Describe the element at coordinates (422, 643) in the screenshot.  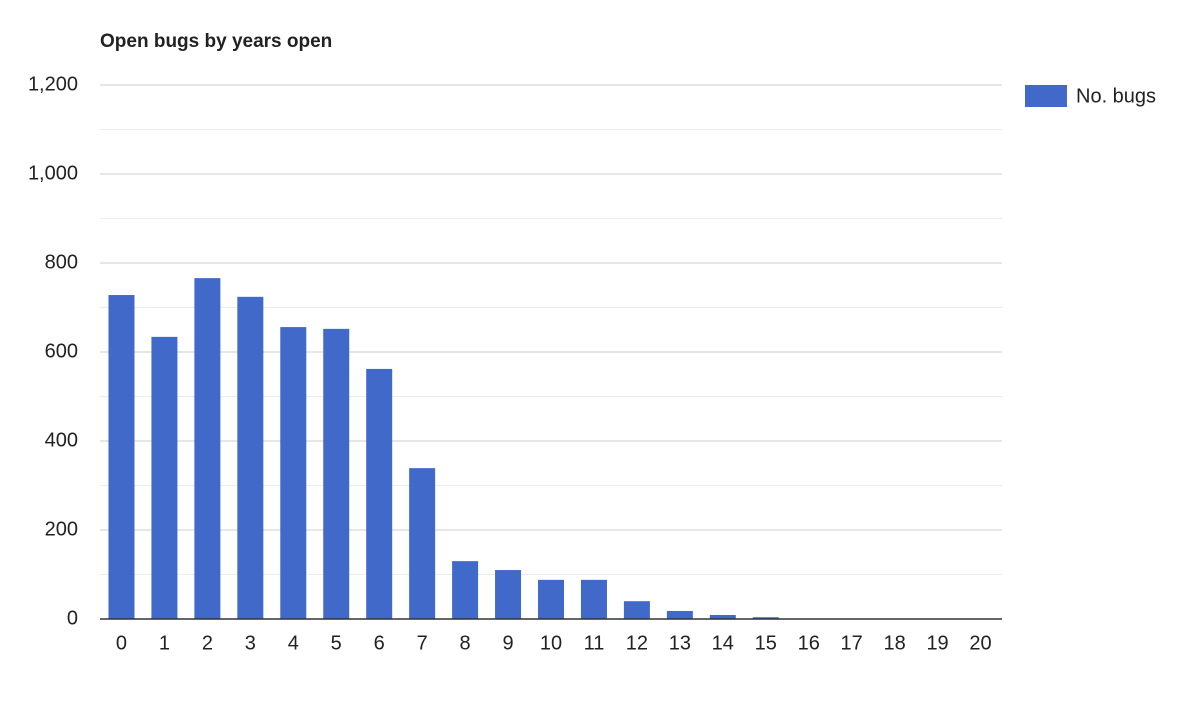
I see `x-tick-label: 7` at that location.